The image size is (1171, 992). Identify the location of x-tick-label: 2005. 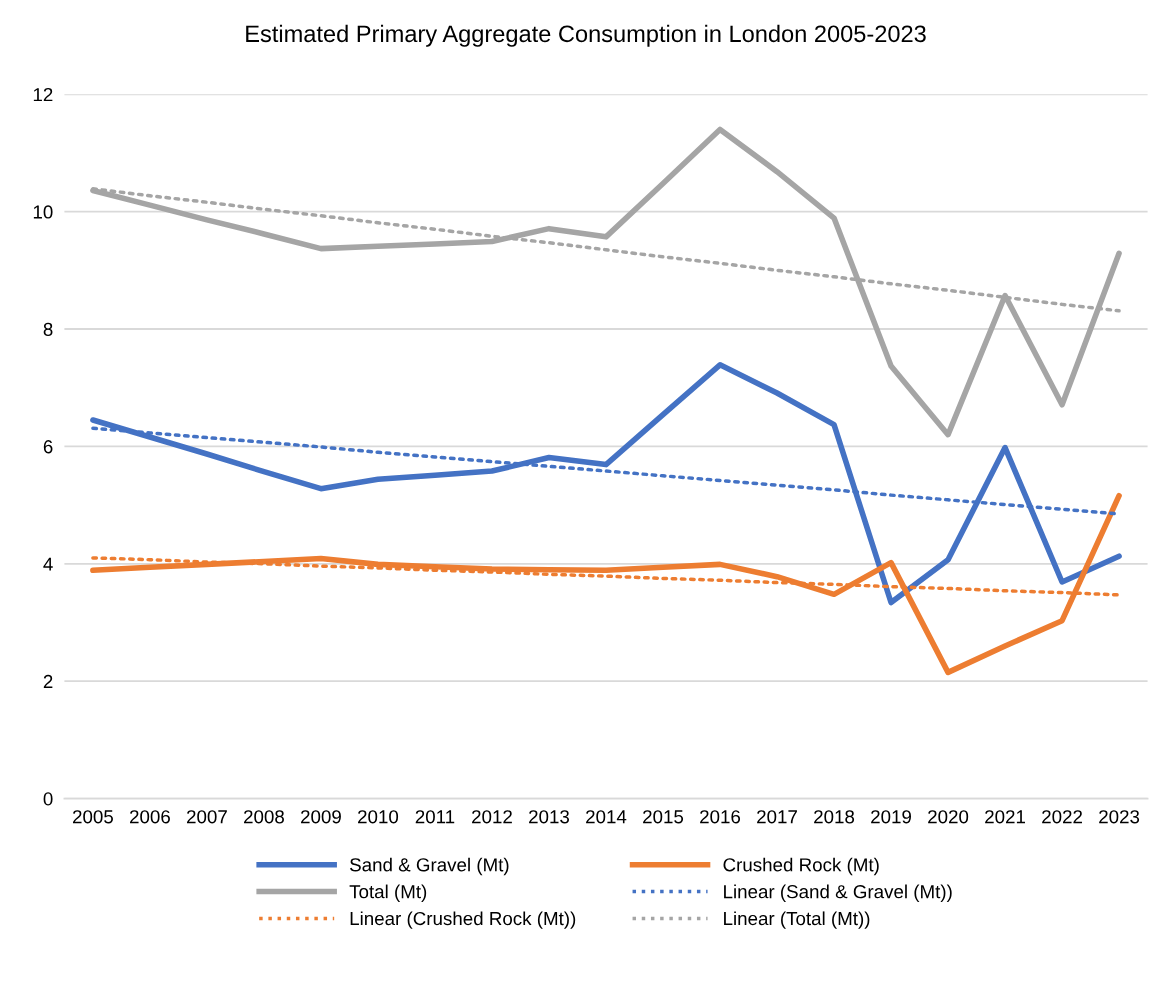
(93, 817).